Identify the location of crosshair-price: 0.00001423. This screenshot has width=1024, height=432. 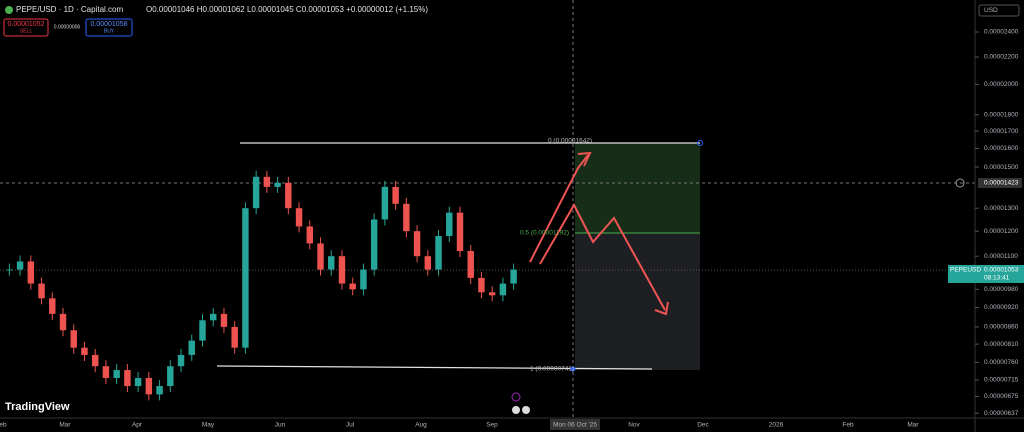
(1001, 183).